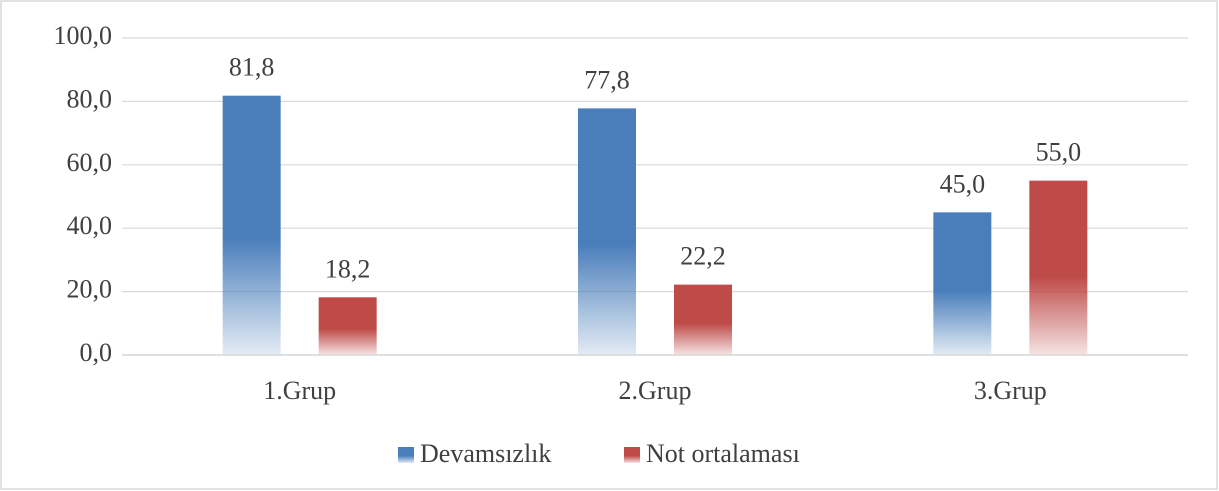 The width and height of the screenshot is (1219, 491). I want to click on y-tick-label: 60,0, so click(90, 162).